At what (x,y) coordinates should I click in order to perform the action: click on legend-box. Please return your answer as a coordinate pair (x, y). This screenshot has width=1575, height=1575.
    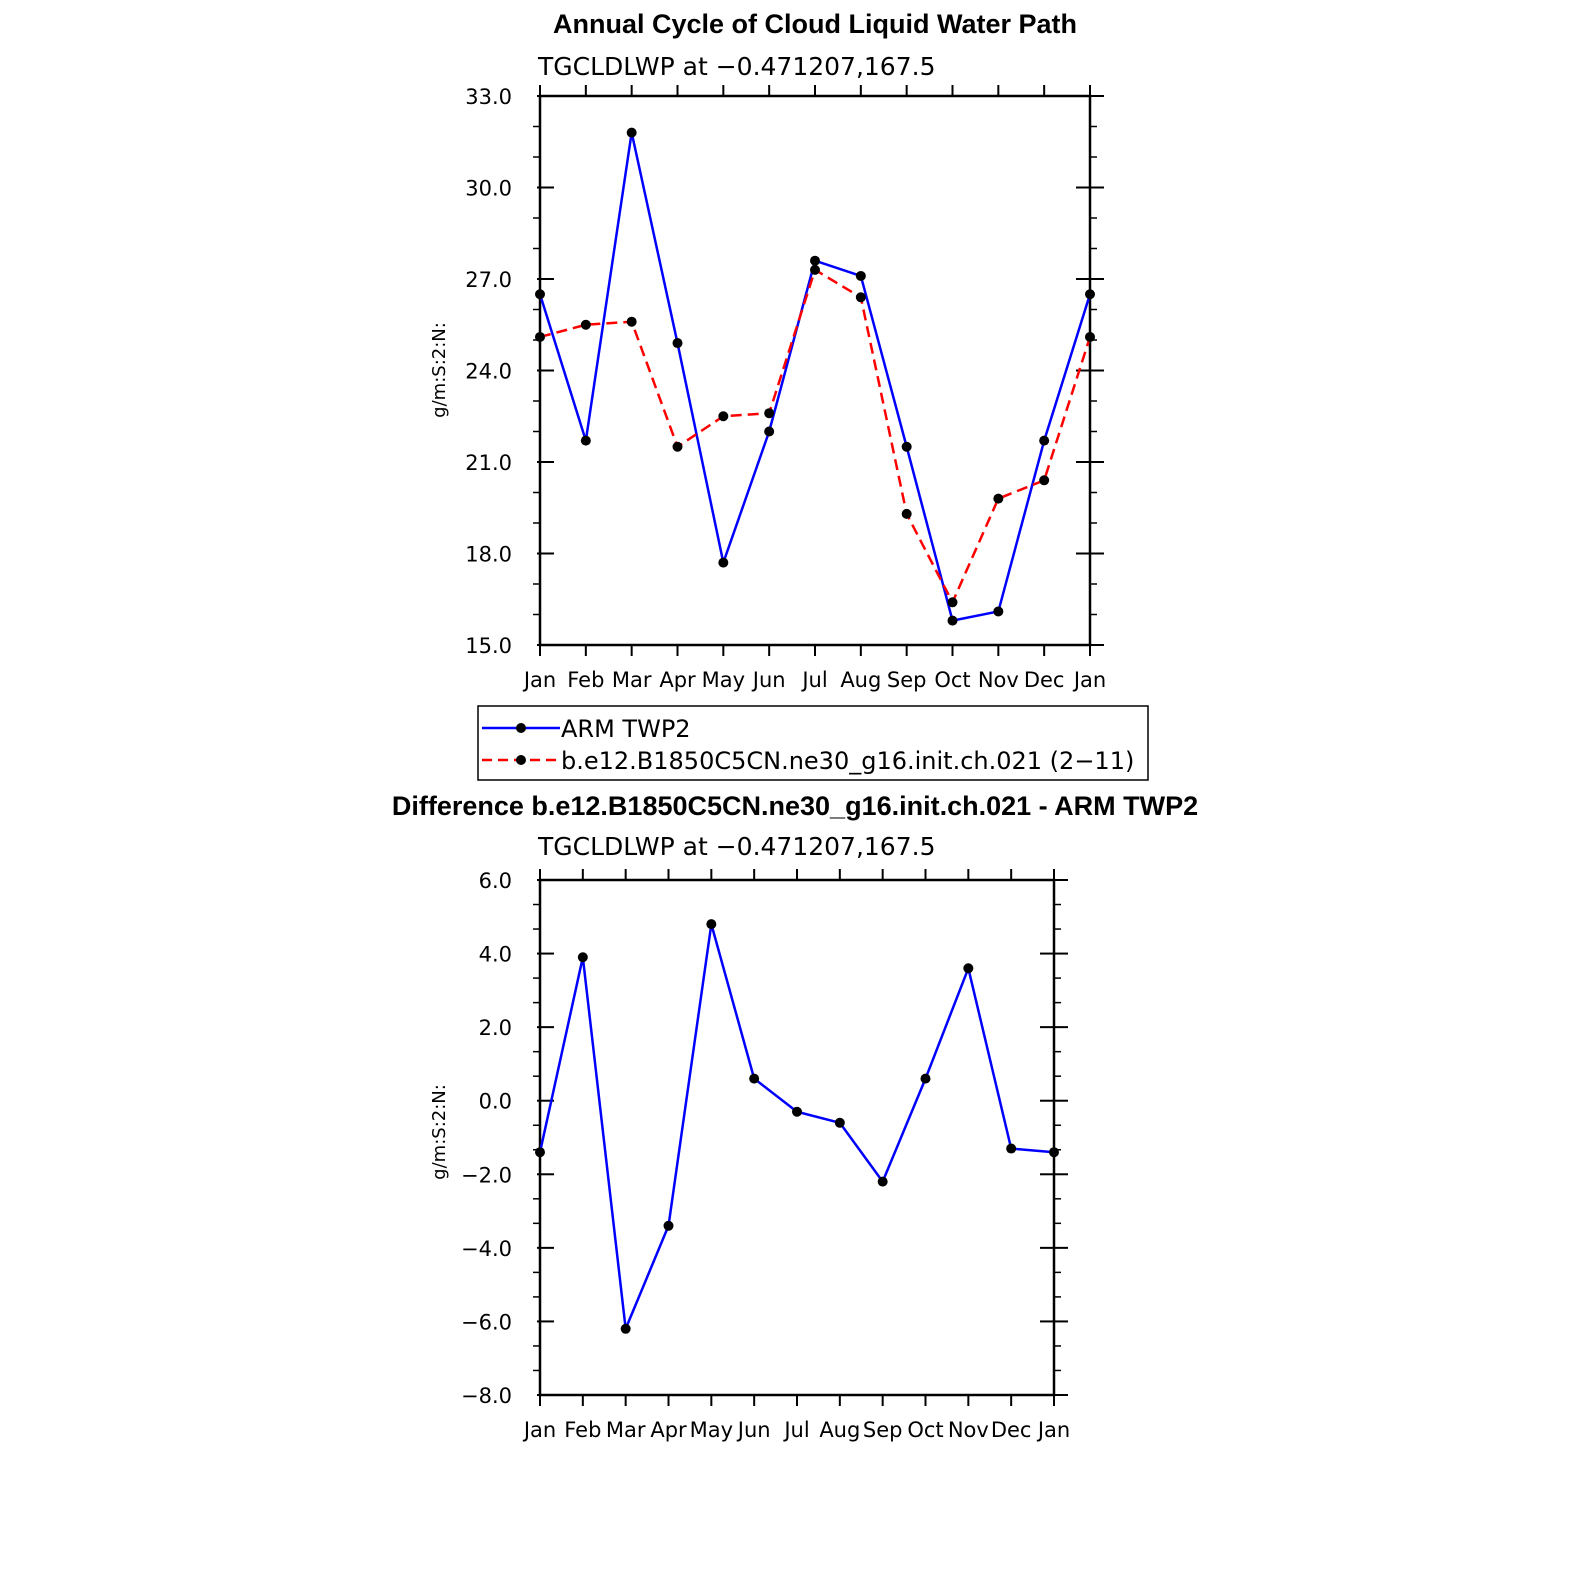
    Looking at the image, I should click on (813, 743).